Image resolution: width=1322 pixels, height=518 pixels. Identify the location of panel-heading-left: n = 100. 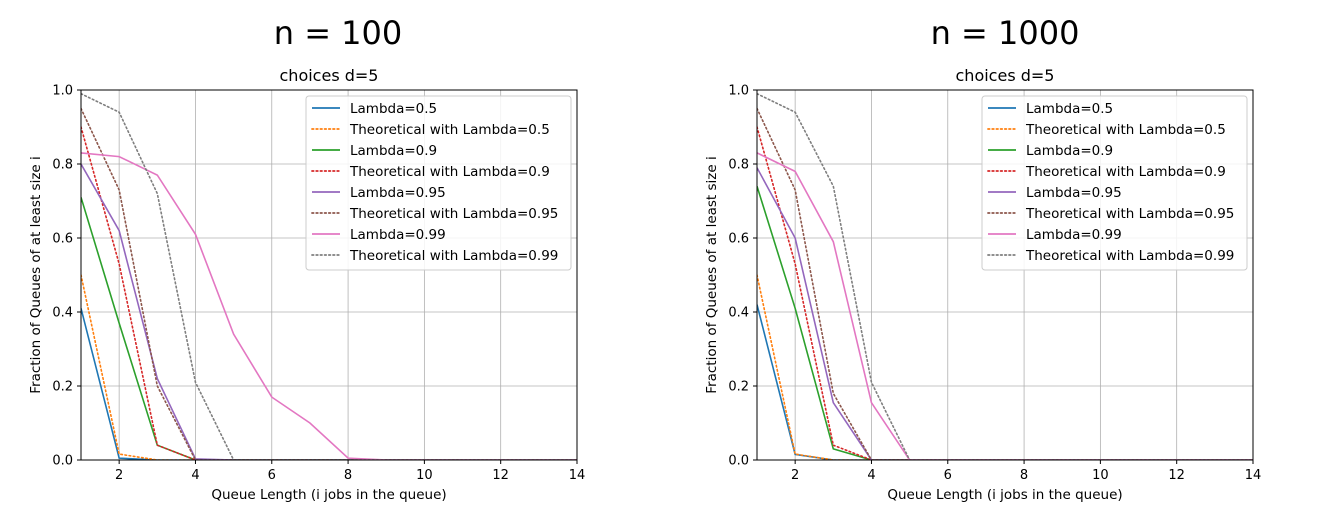
(338, 33).